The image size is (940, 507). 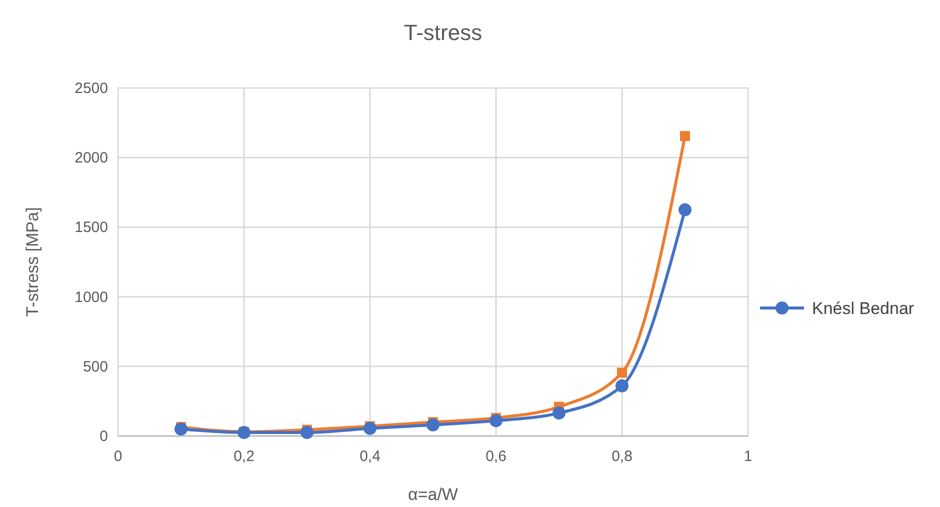 I want to click on x-tick-label: 0,8, so click(x=622, y=456).